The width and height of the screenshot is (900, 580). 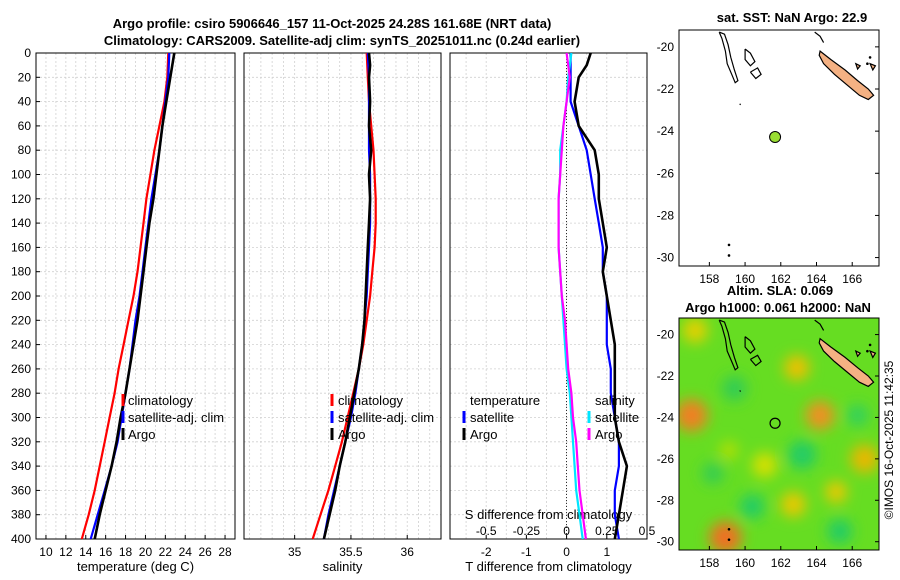 I want to click on map-x-tick-label: 162, so click(x=781, y=563).